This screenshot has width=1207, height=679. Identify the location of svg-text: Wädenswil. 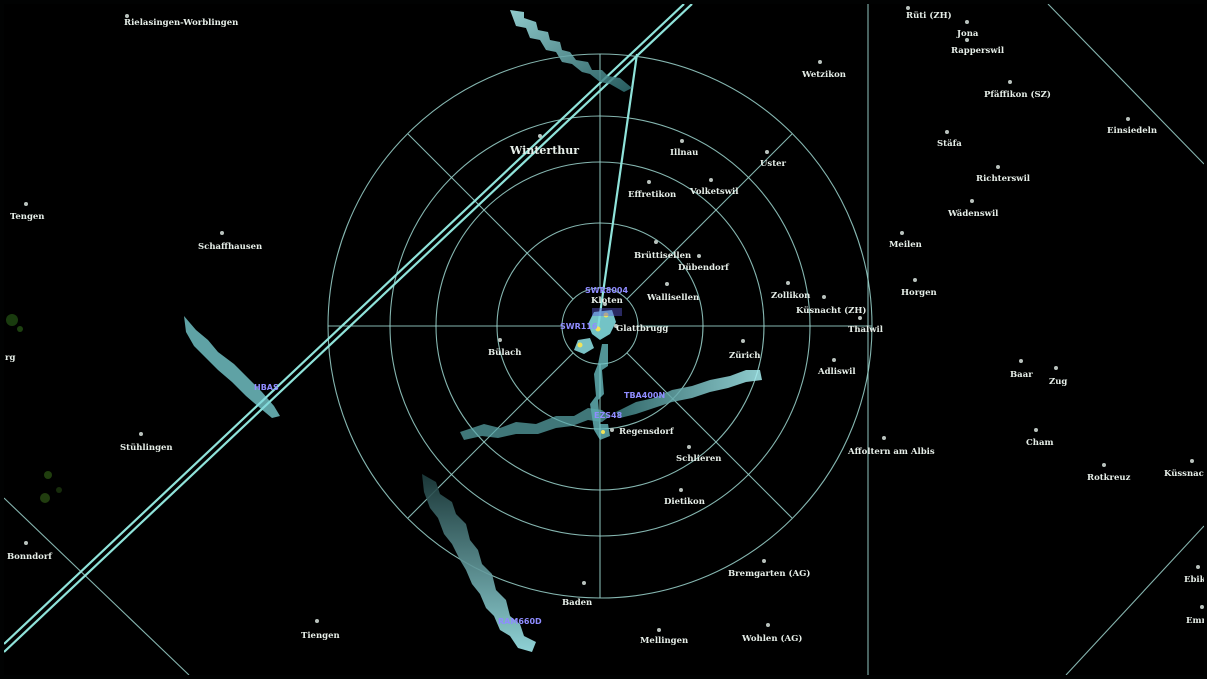
(973, 213).